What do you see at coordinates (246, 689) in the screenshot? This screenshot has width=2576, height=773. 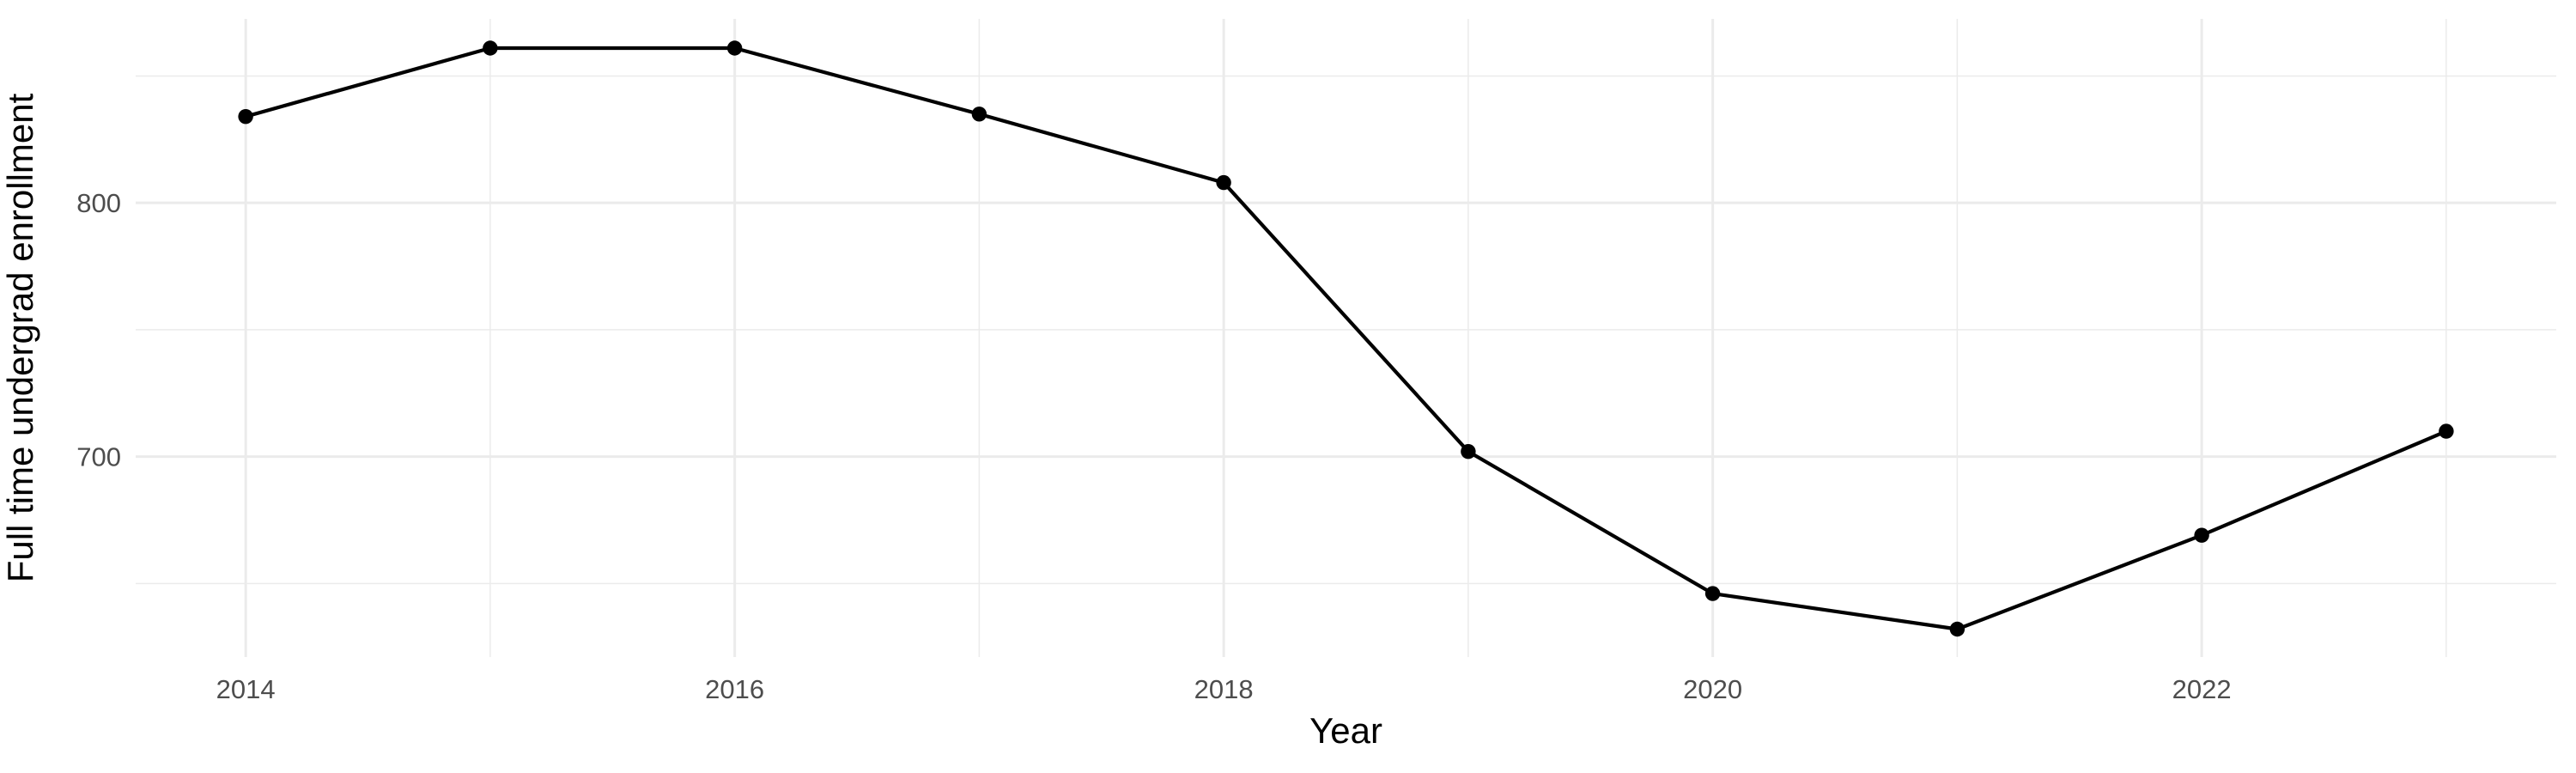 I see `x-tick-label-2014: 2014` at bounding box center [246, 689].